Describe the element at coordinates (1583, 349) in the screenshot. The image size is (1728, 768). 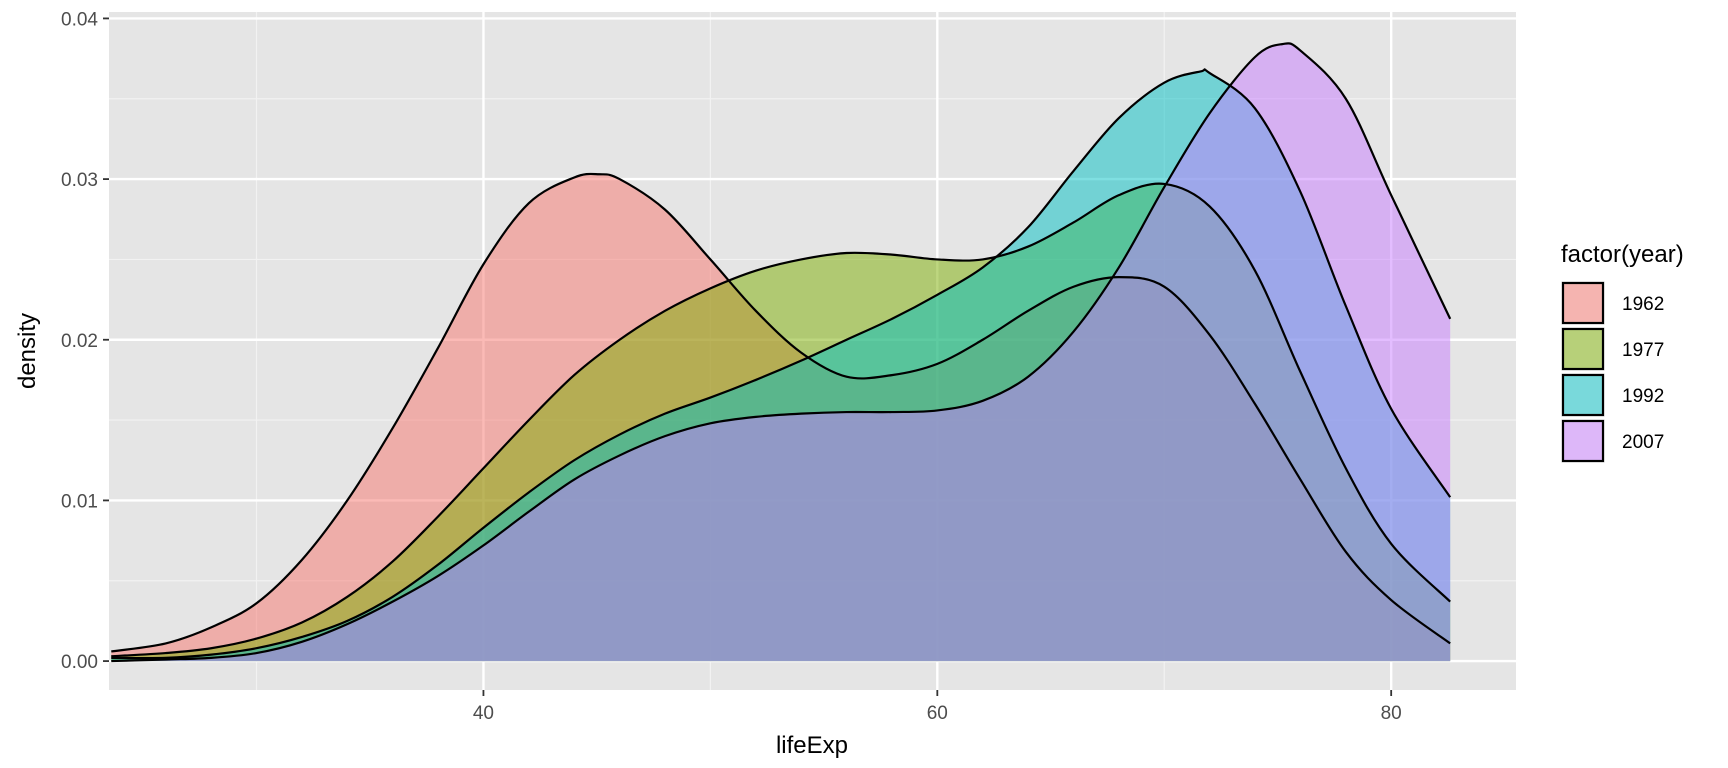
I see `legend-key-1977` at that location.